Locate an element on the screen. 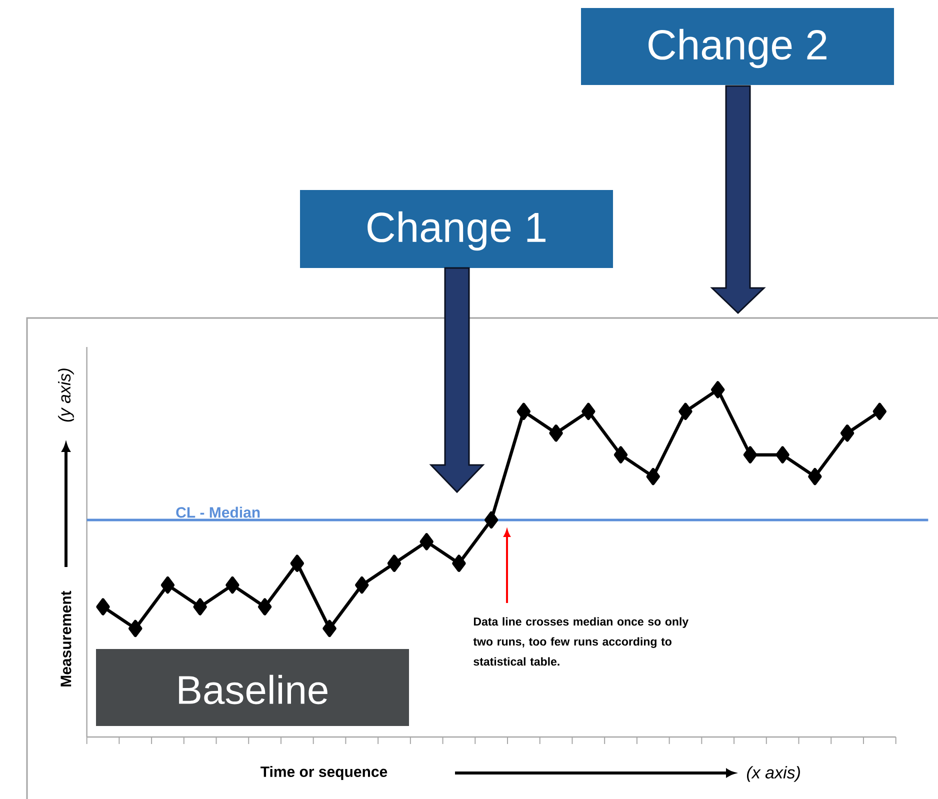 This screenshot has height=799, width=938. annotation: Data line crosses median once so only two runs, too few runs according to statistical table. is located at coordinates (580, 641).